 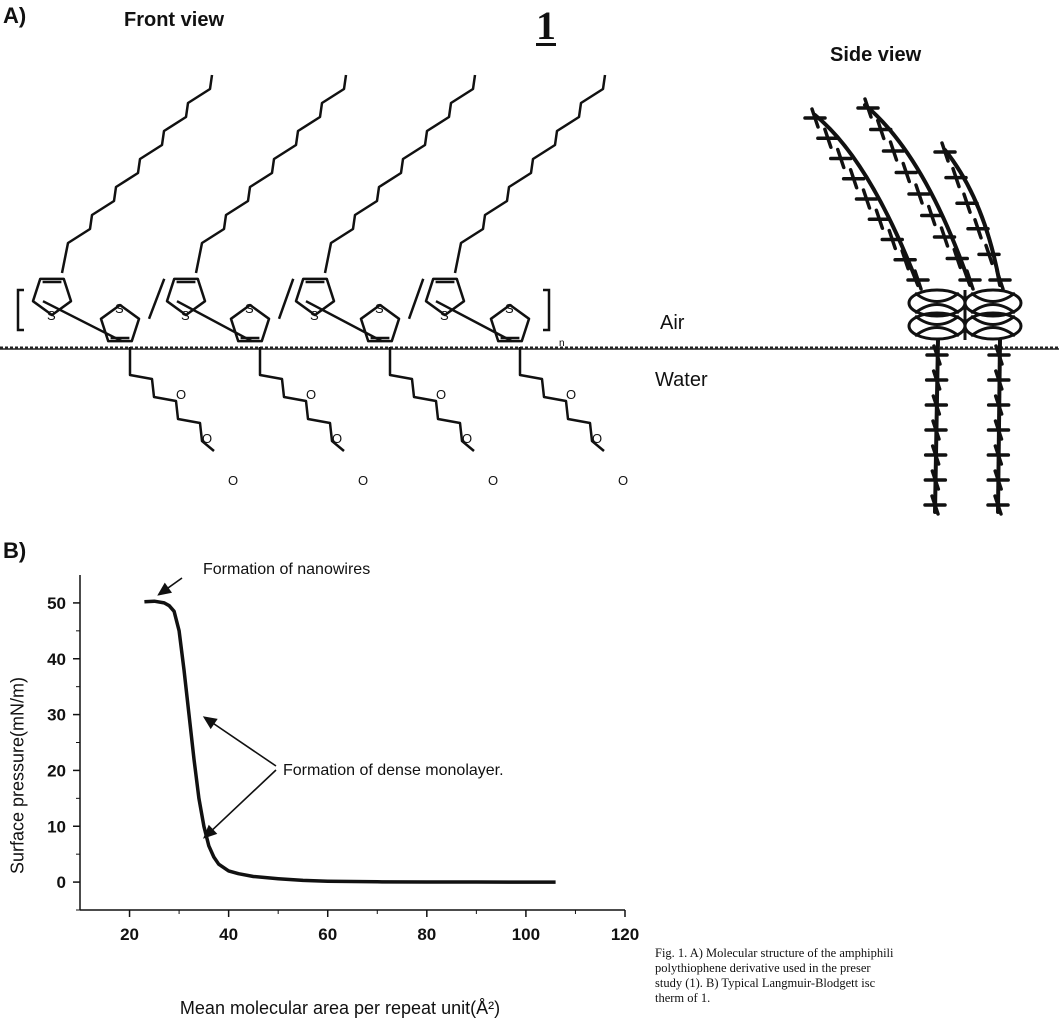 What do you see at coordinates (15, 15) in the screenshot?
I see `panel-a-label: A)` at bounding box center [15, 15].